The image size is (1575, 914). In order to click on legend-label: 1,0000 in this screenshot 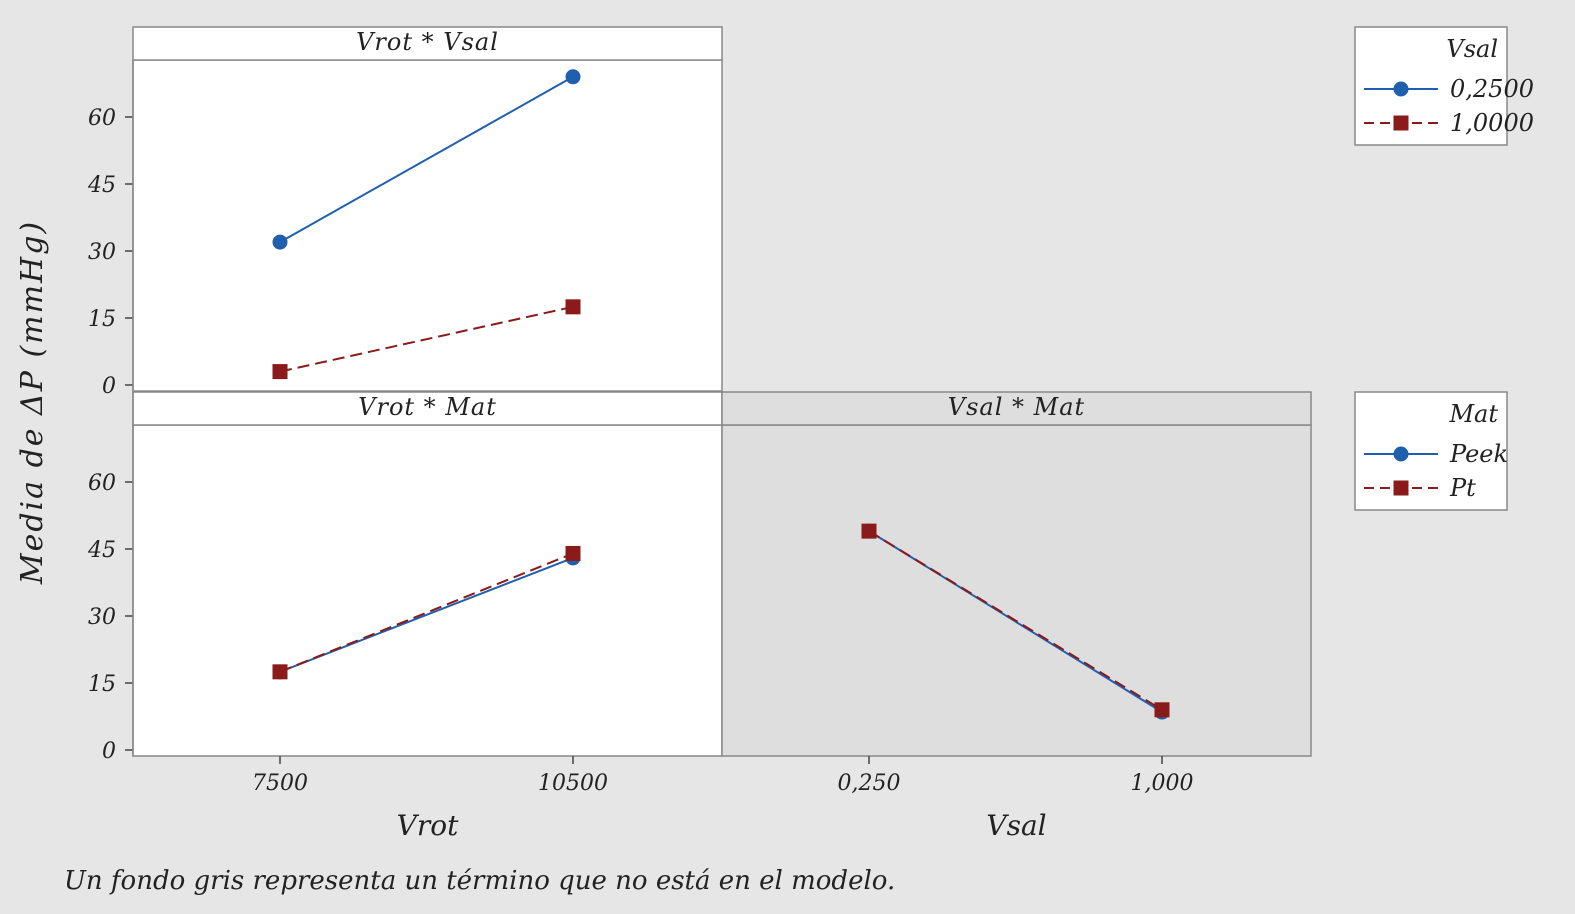, I will do `click(1492, 123)`.